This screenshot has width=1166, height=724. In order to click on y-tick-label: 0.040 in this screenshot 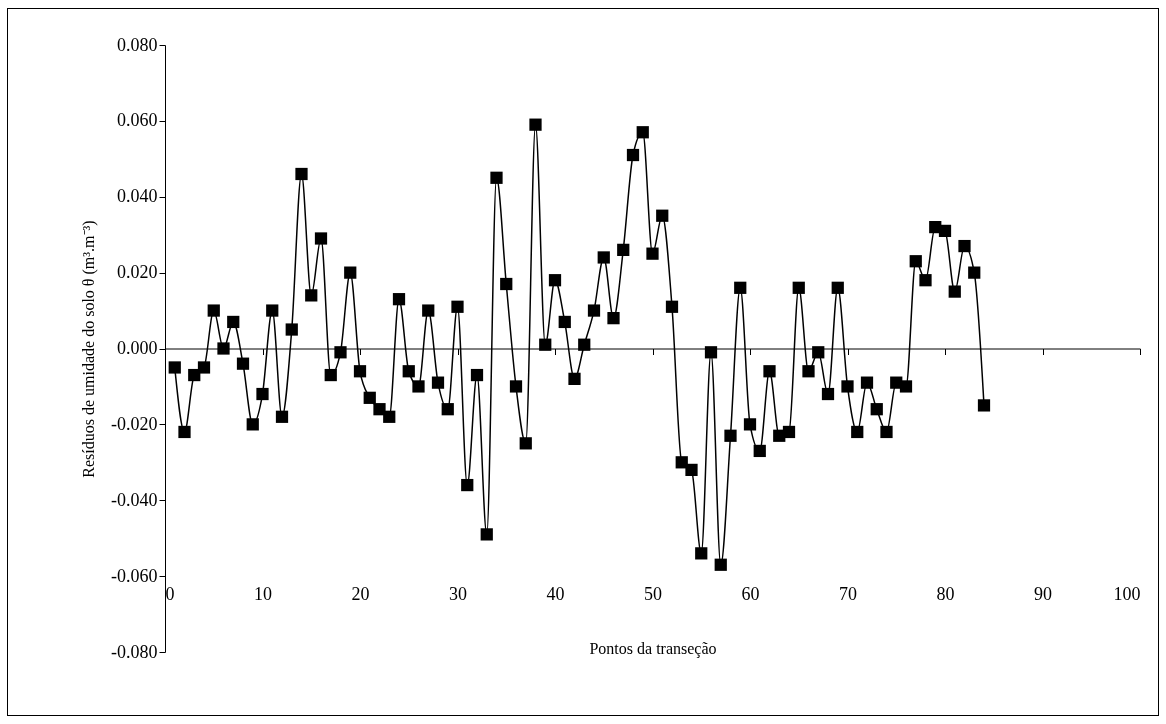, I will do `click(137, 196)`.